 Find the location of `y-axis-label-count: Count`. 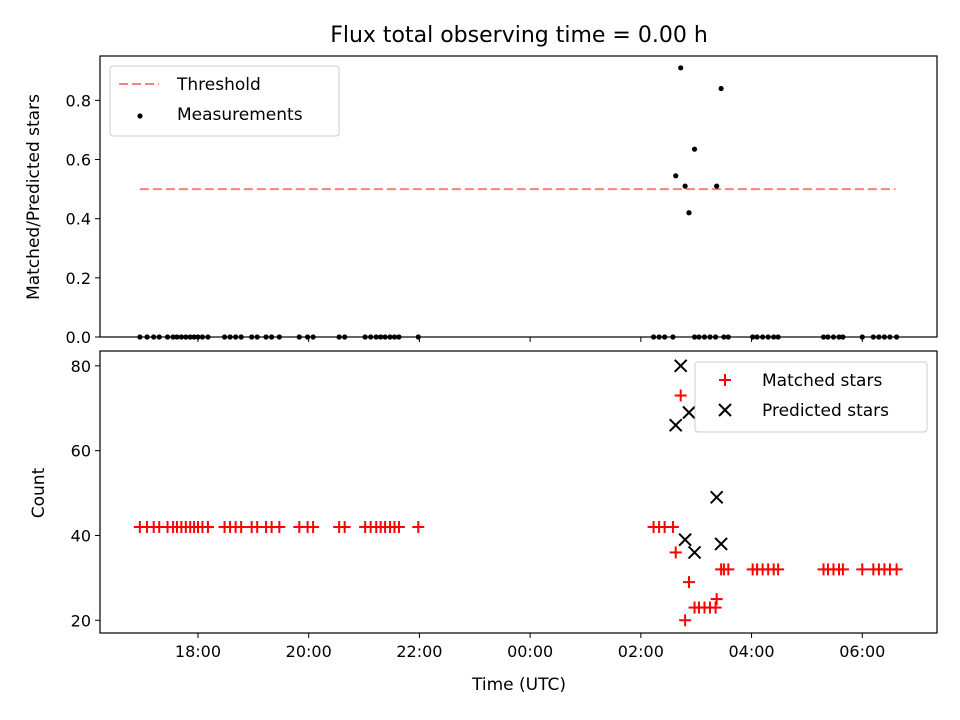

y-axis-label-count: Count is located at coordinates (39, 492).